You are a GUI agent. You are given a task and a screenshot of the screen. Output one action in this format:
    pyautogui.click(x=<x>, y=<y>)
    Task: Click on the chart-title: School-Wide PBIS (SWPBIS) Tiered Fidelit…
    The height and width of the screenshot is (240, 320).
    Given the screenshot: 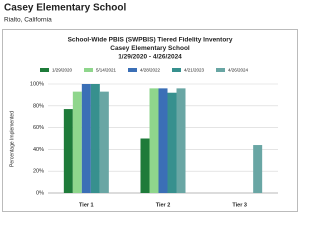 What is the action you would take?
    pyautogui.click(x=150, y=40)
    